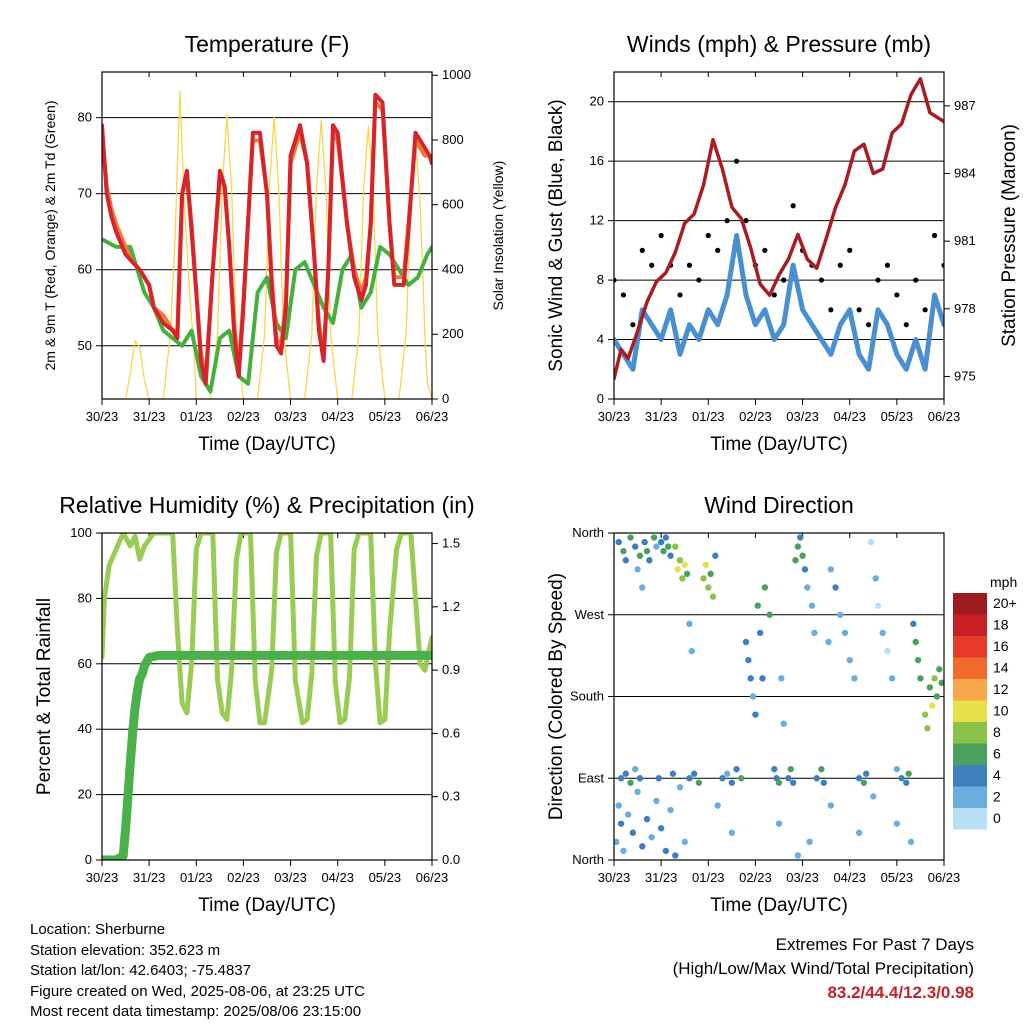 This screenshot has height=1024, width=1024. What do you see at coordinates (849, 416) in the screenshot?
I see `x-tick-label: 04/23` at bounding box center [849, 416].